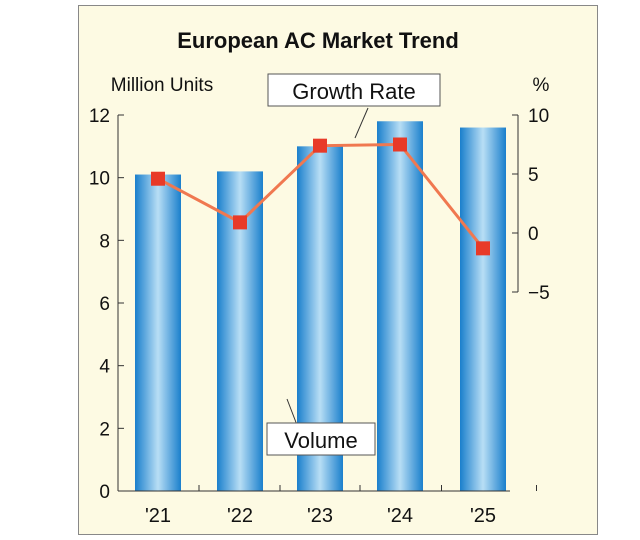 The image size is (640, 540). Describe the element at coordinates (104, 492) in the screenshot. I see `left-tick-label: 0` at that location.